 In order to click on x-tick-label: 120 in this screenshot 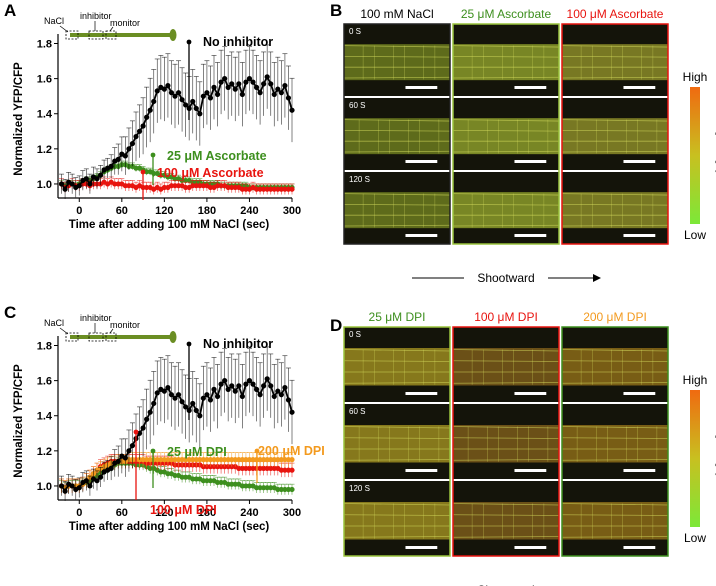, I will do `click(164, 211)`.